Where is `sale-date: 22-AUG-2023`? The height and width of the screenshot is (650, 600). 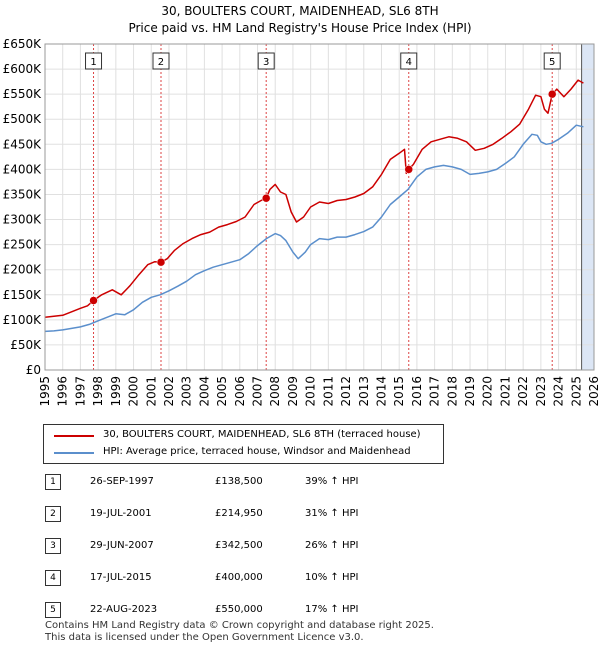
sale-date: 22-AUG-2023 is located at coordinates (124, 609).